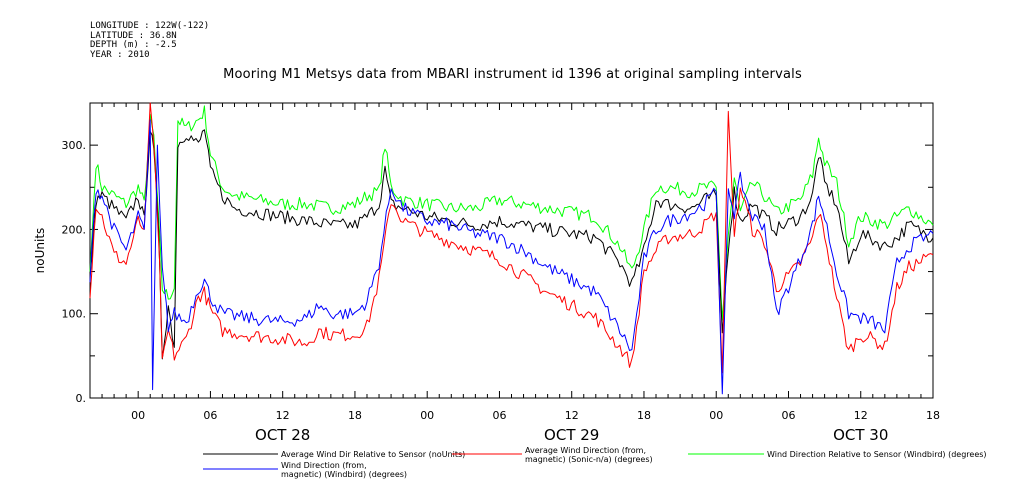 The height and width of the screenshot is (504, 1009). What do you see at coordinates (74, 314) in the screenshot?
I see `y-tick-label: 100.` at bounding box center [74, 314].